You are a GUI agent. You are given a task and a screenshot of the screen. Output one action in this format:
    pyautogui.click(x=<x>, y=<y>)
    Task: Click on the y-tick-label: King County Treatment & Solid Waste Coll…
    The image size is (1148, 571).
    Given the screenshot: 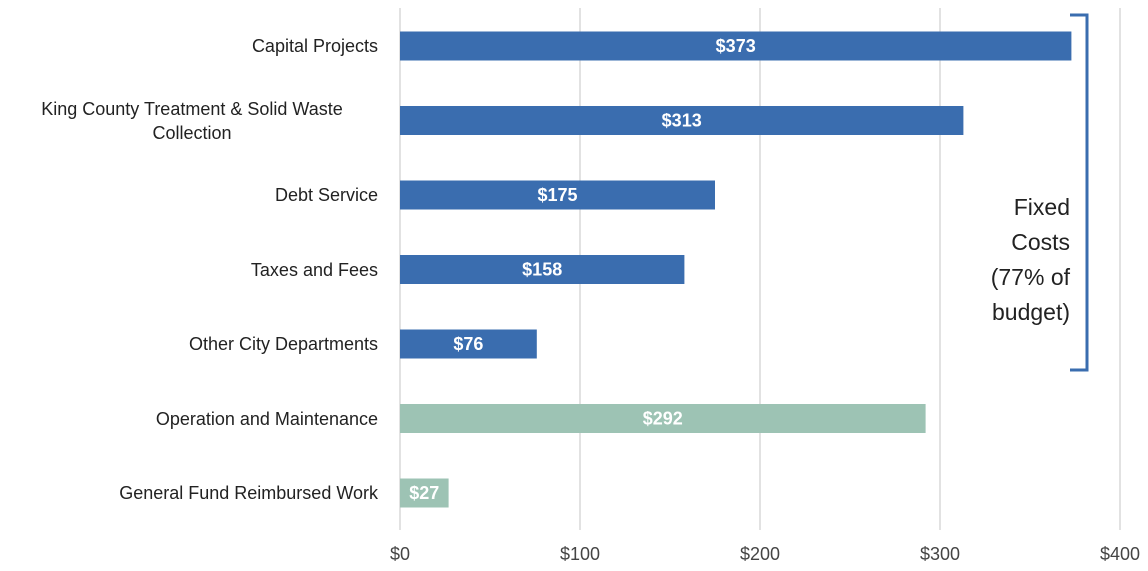 What is the action you would take?
    pyautogui.click(x=192, y=121)
    